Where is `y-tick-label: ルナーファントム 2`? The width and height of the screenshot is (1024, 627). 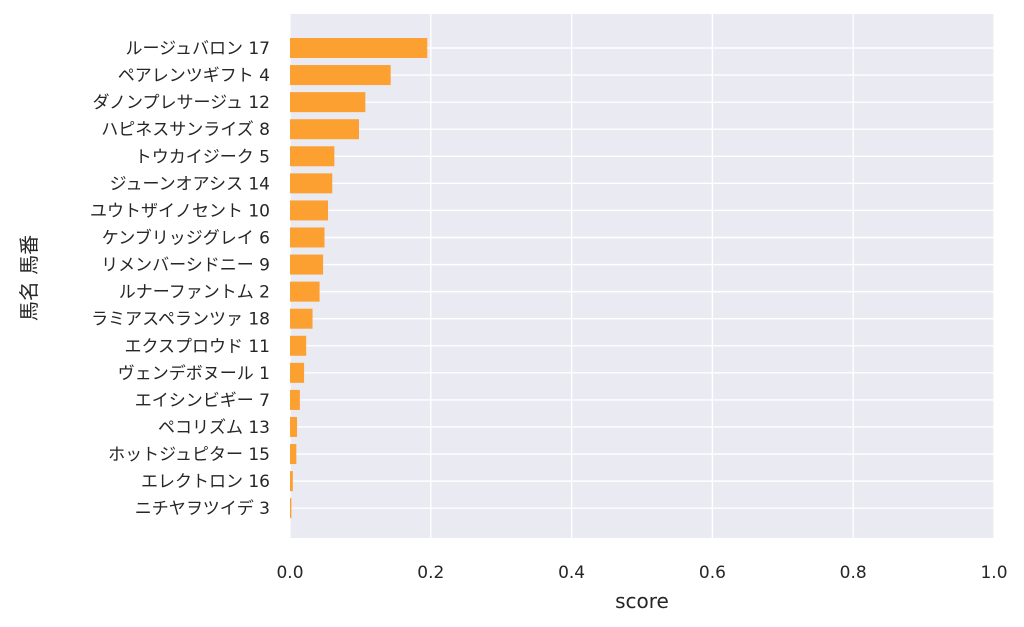 y-tick-label: ルナーファントム 2 is located at coordinates (194, 293).